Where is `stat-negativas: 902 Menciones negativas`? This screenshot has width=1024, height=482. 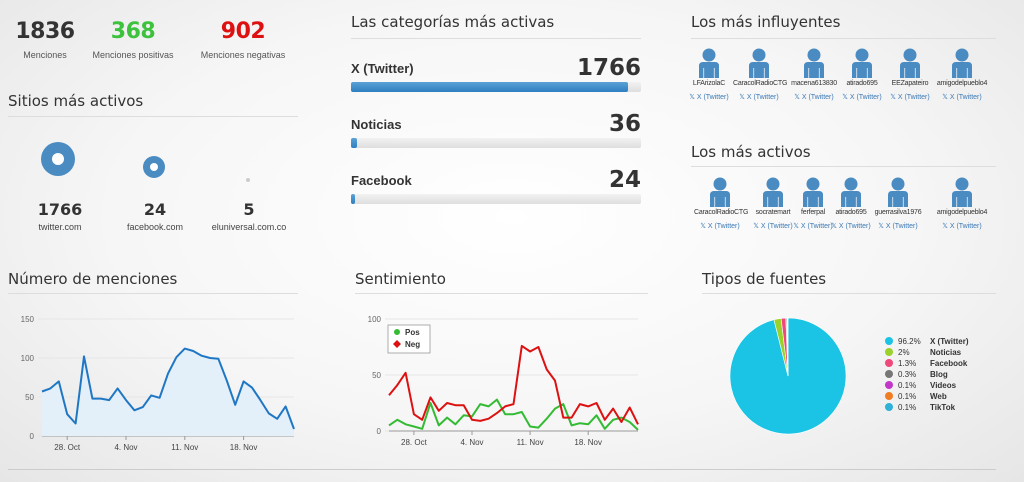
stat-negativas: 902 Menciones negativas is located at coordinates (243, 39).